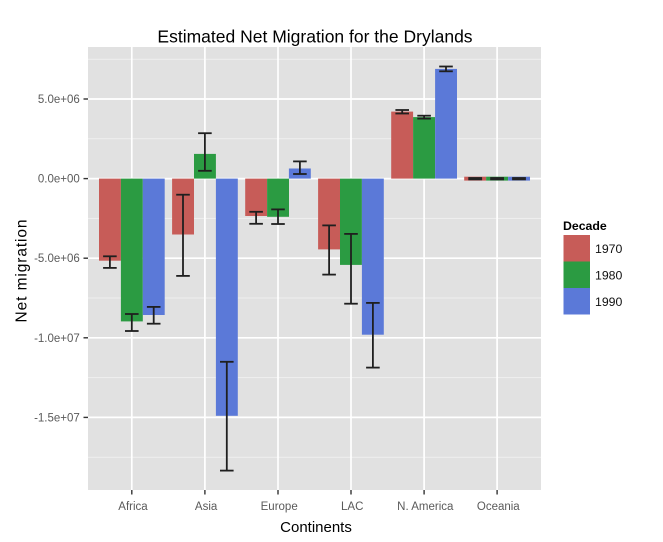  What do you see at coordinates (609, 276) in the screenshot?
I see `svg-text: 1980` at bounding box center [609, 276].